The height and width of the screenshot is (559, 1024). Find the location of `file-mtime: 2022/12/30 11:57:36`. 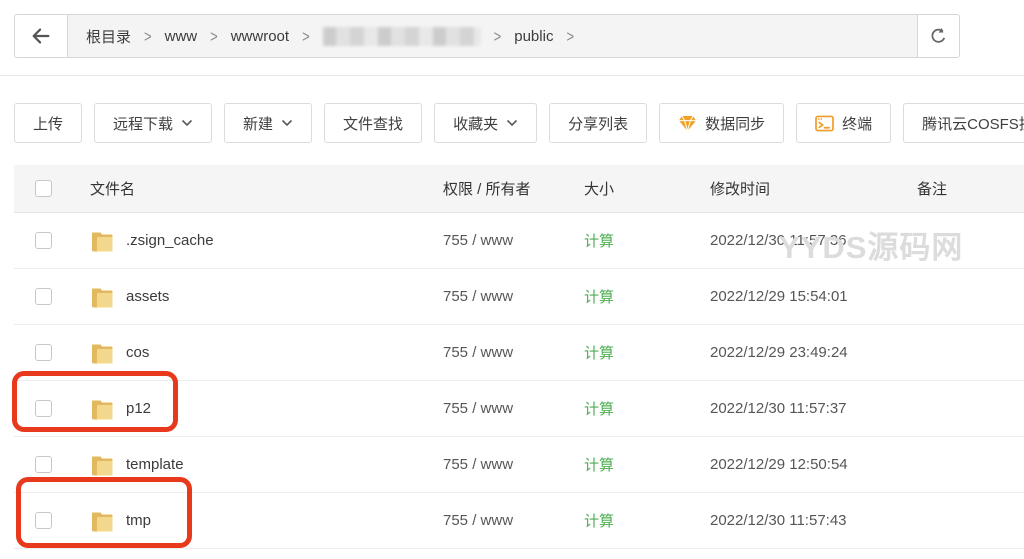

file-mtime: 2022/12/30 11:57:36 is located at coordinates (778, 240).